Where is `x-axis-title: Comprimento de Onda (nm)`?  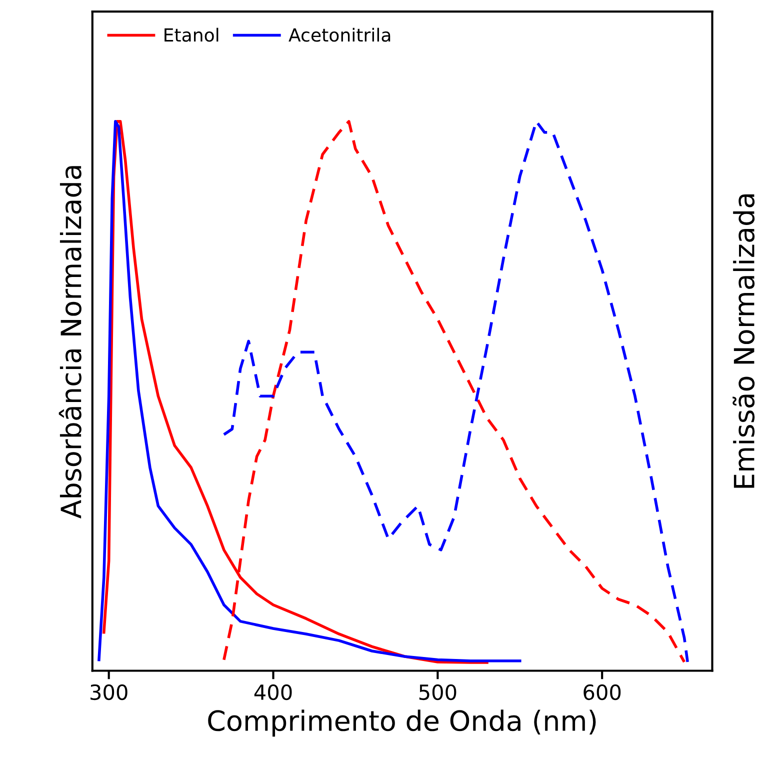 x-axis-title: Comprimento de Onda (nm) is located at coordinates (402, 723).